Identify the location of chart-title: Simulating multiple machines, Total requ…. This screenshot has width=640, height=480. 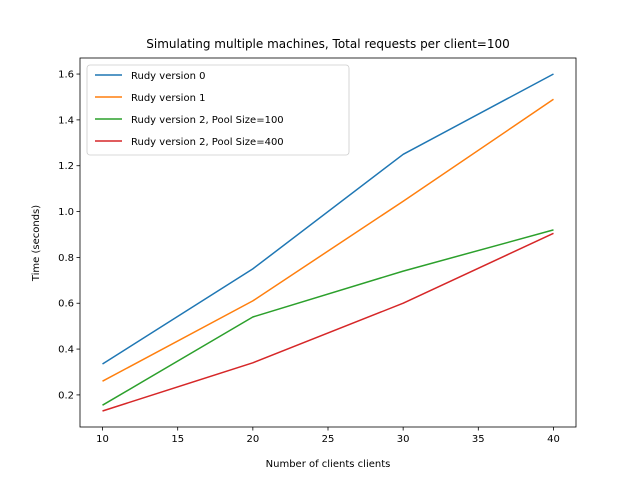
(327, 44).